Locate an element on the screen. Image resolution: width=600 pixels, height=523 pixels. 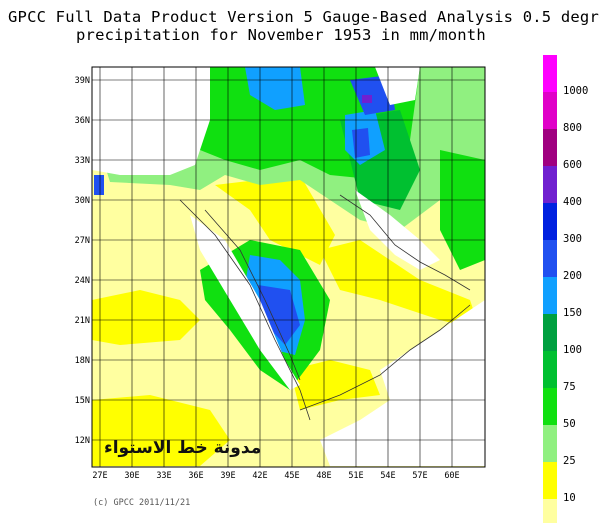
legend-label: 150 is located at coordinates (572, 313).